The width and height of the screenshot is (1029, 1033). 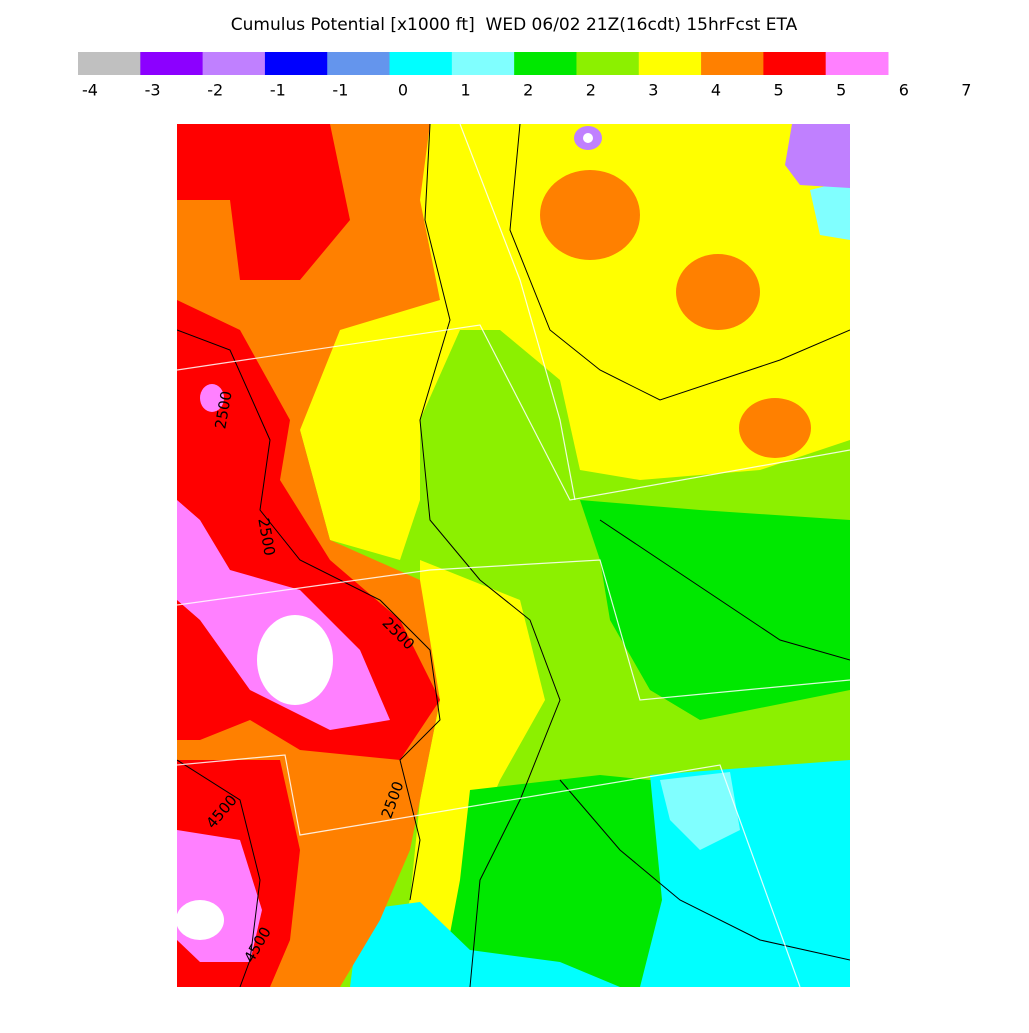 I want to click on yellow-region, so click(x=462, y=773).